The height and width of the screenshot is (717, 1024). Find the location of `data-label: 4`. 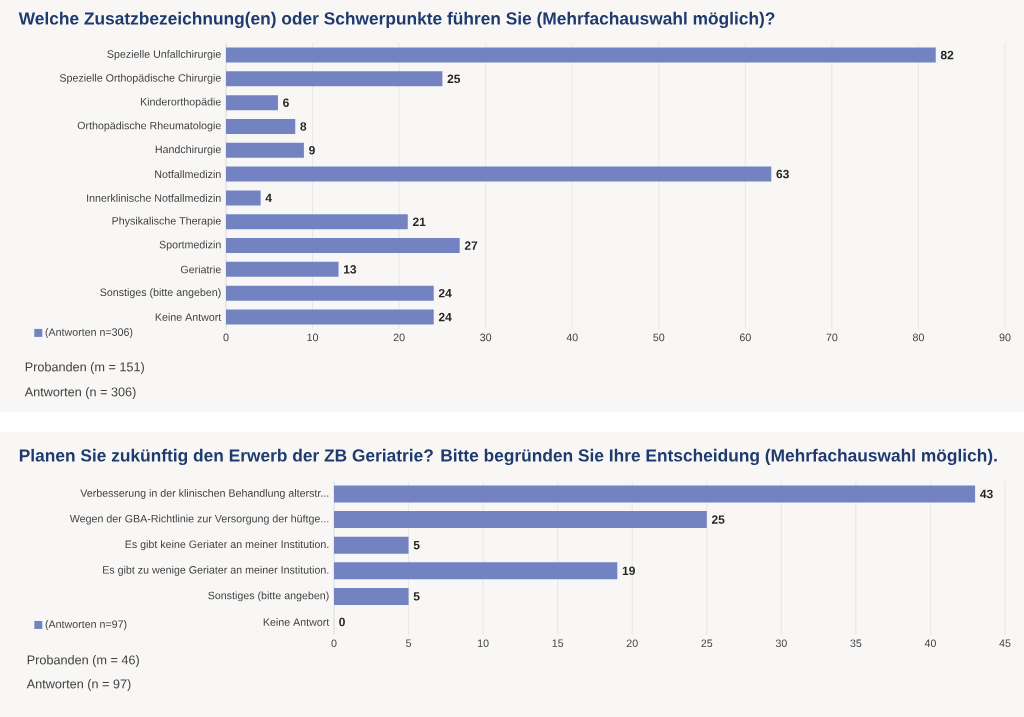

data-label: 4 is located at coordinates (268, 198).